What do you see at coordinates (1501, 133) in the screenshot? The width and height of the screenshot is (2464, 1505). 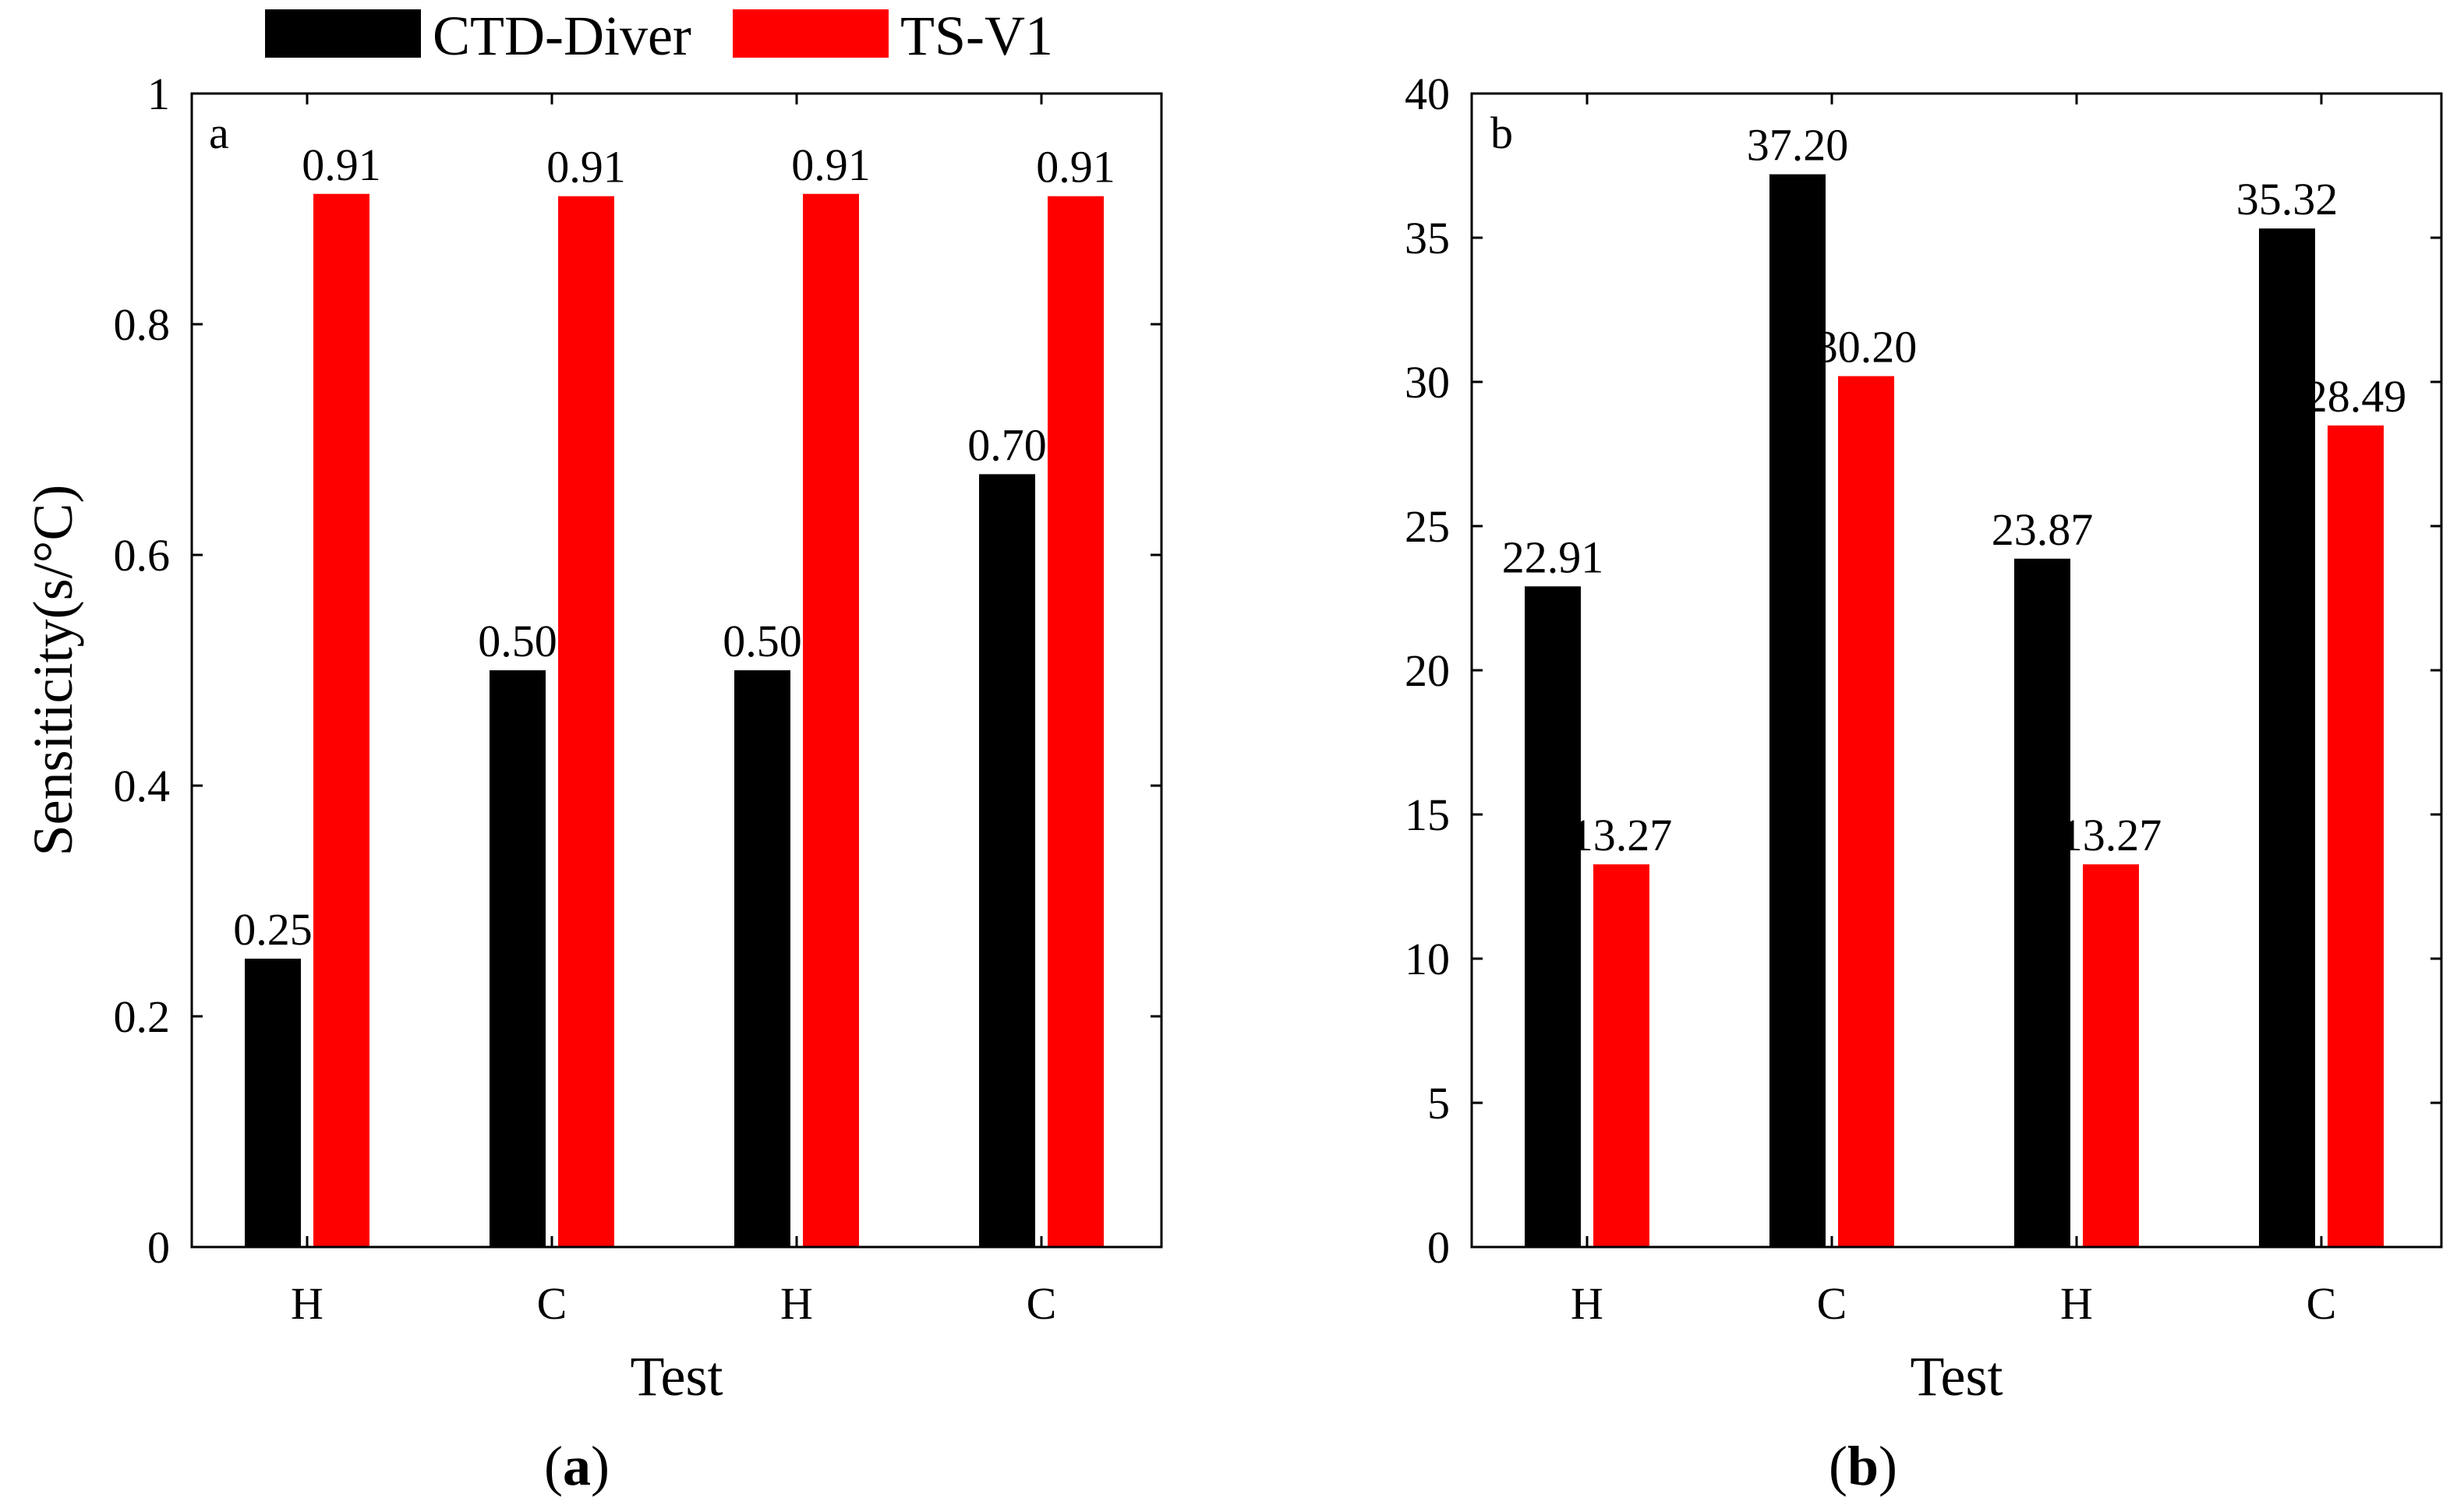 I see `panel-b-tag: b` at bounding box center [1501, 133].